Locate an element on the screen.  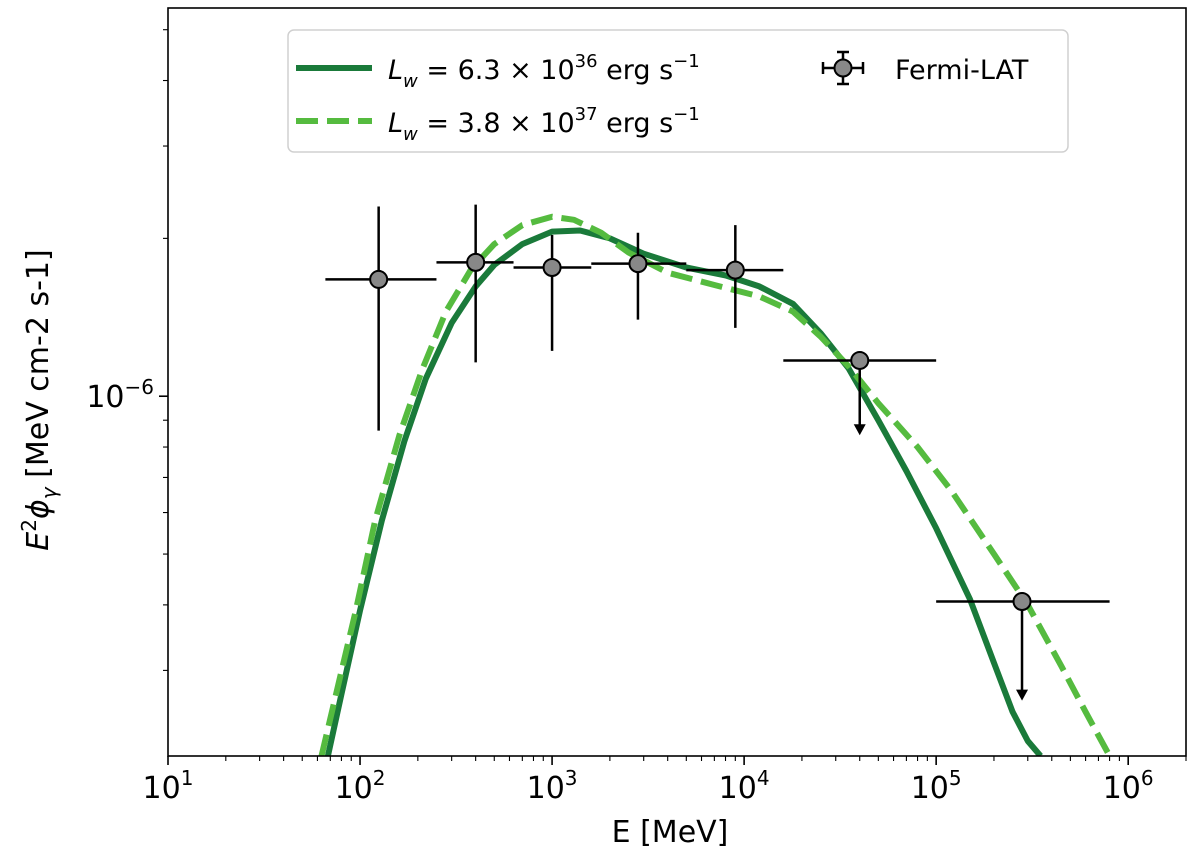
x-tick-label: 10¹ is located at coordinates (168, 786).